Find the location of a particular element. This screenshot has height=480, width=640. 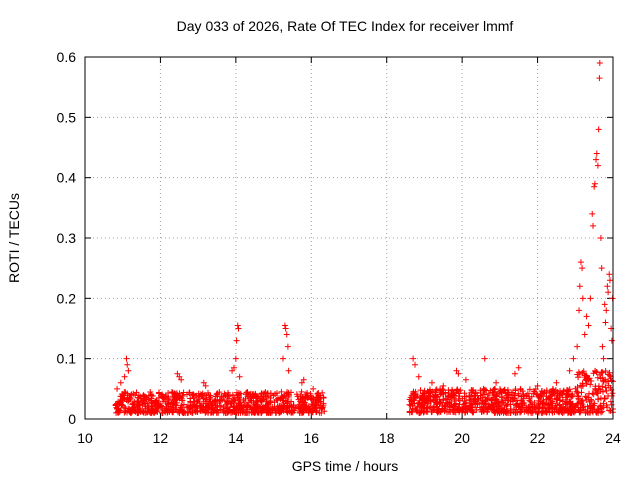

y-tick-label: 0.4 is located at coordinates (67, 178).